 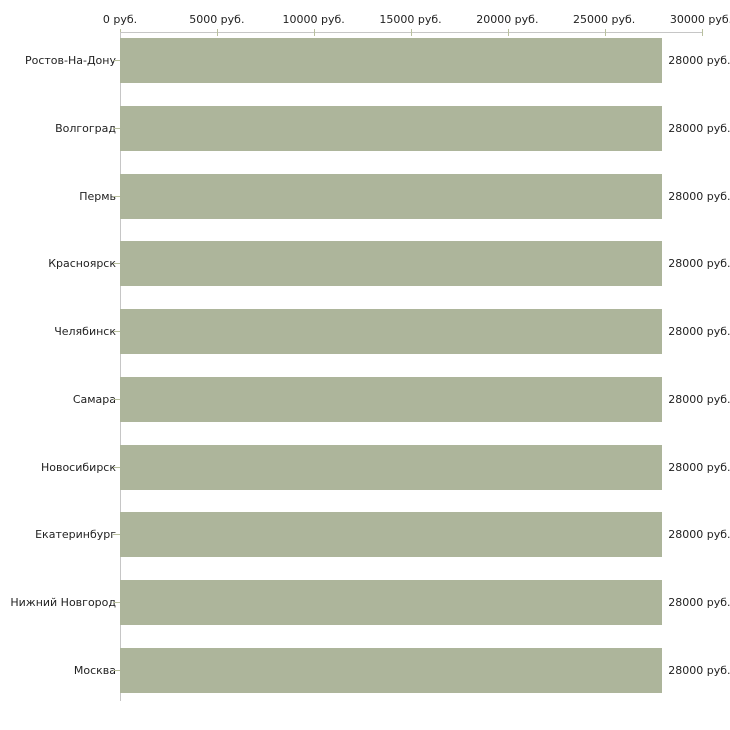 I want to click on chart-row: Екатеринбург 28000 руб., so click(x=365, y=535).